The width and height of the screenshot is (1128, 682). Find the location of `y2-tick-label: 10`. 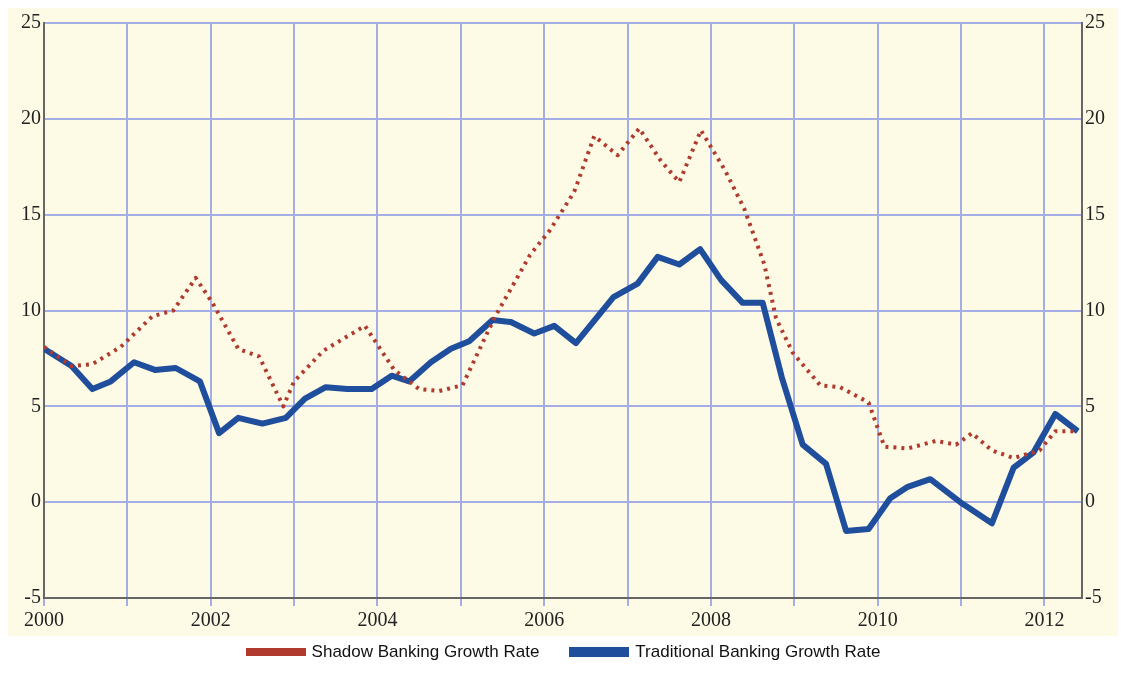

y2-tick-label: 10 is located at coordinates (1095, 308).